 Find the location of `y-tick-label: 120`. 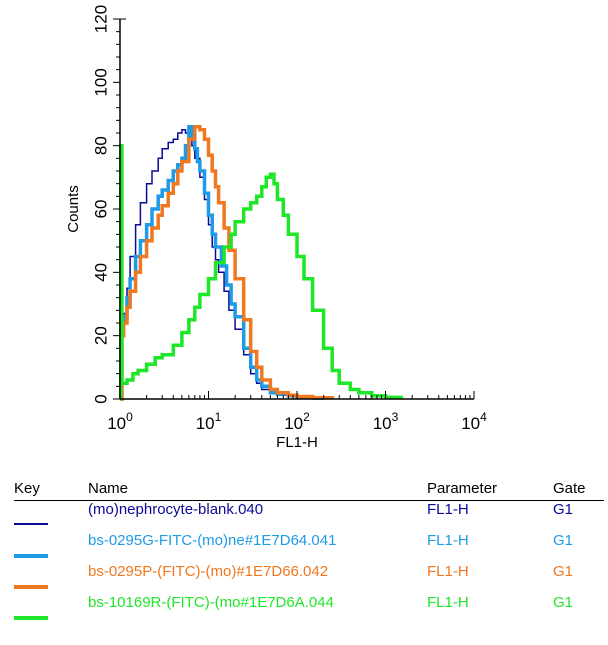

y-tick-label: 120 is located at coordinates (101, 19).